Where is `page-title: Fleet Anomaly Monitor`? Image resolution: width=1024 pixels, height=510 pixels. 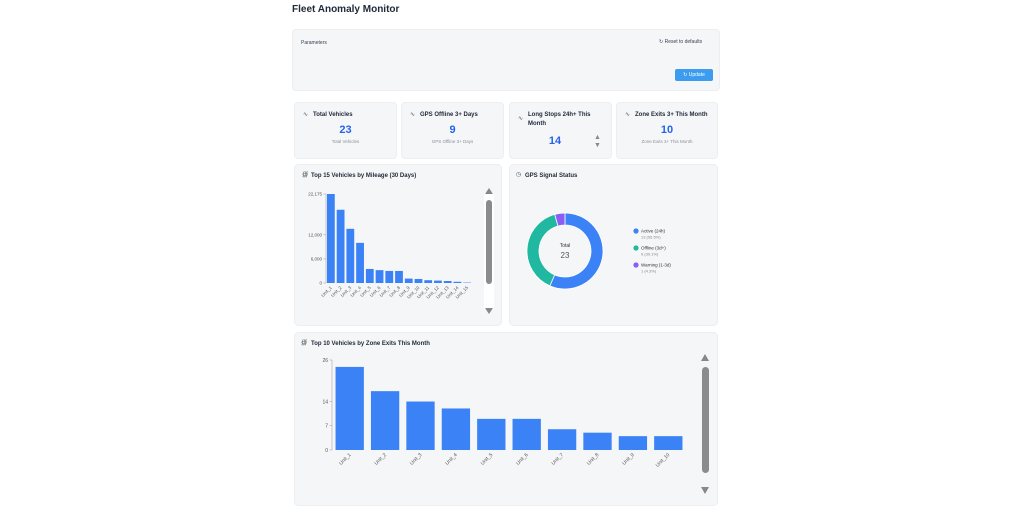
page-title: Fleet Anomaly Monitor is located at coordinates (346, 9).